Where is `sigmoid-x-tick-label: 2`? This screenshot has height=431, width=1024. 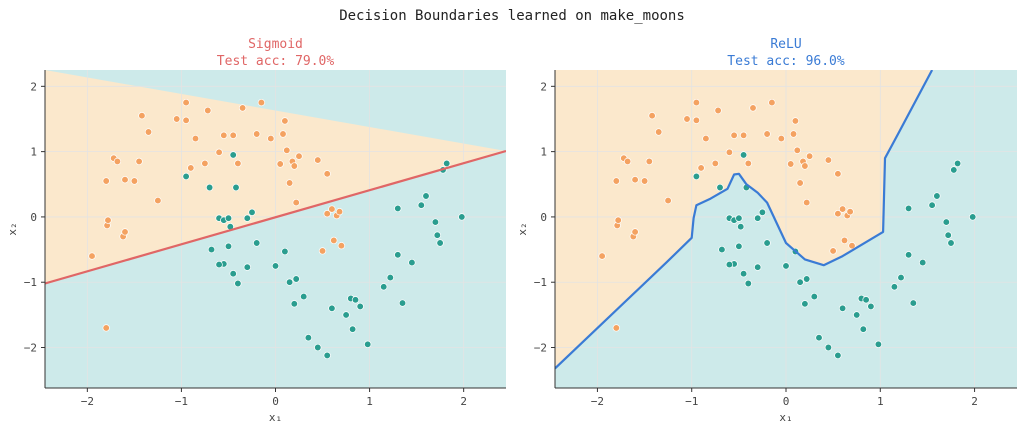
sigmoid-x-tick-label: 2 is located at coordinates (463, 401).